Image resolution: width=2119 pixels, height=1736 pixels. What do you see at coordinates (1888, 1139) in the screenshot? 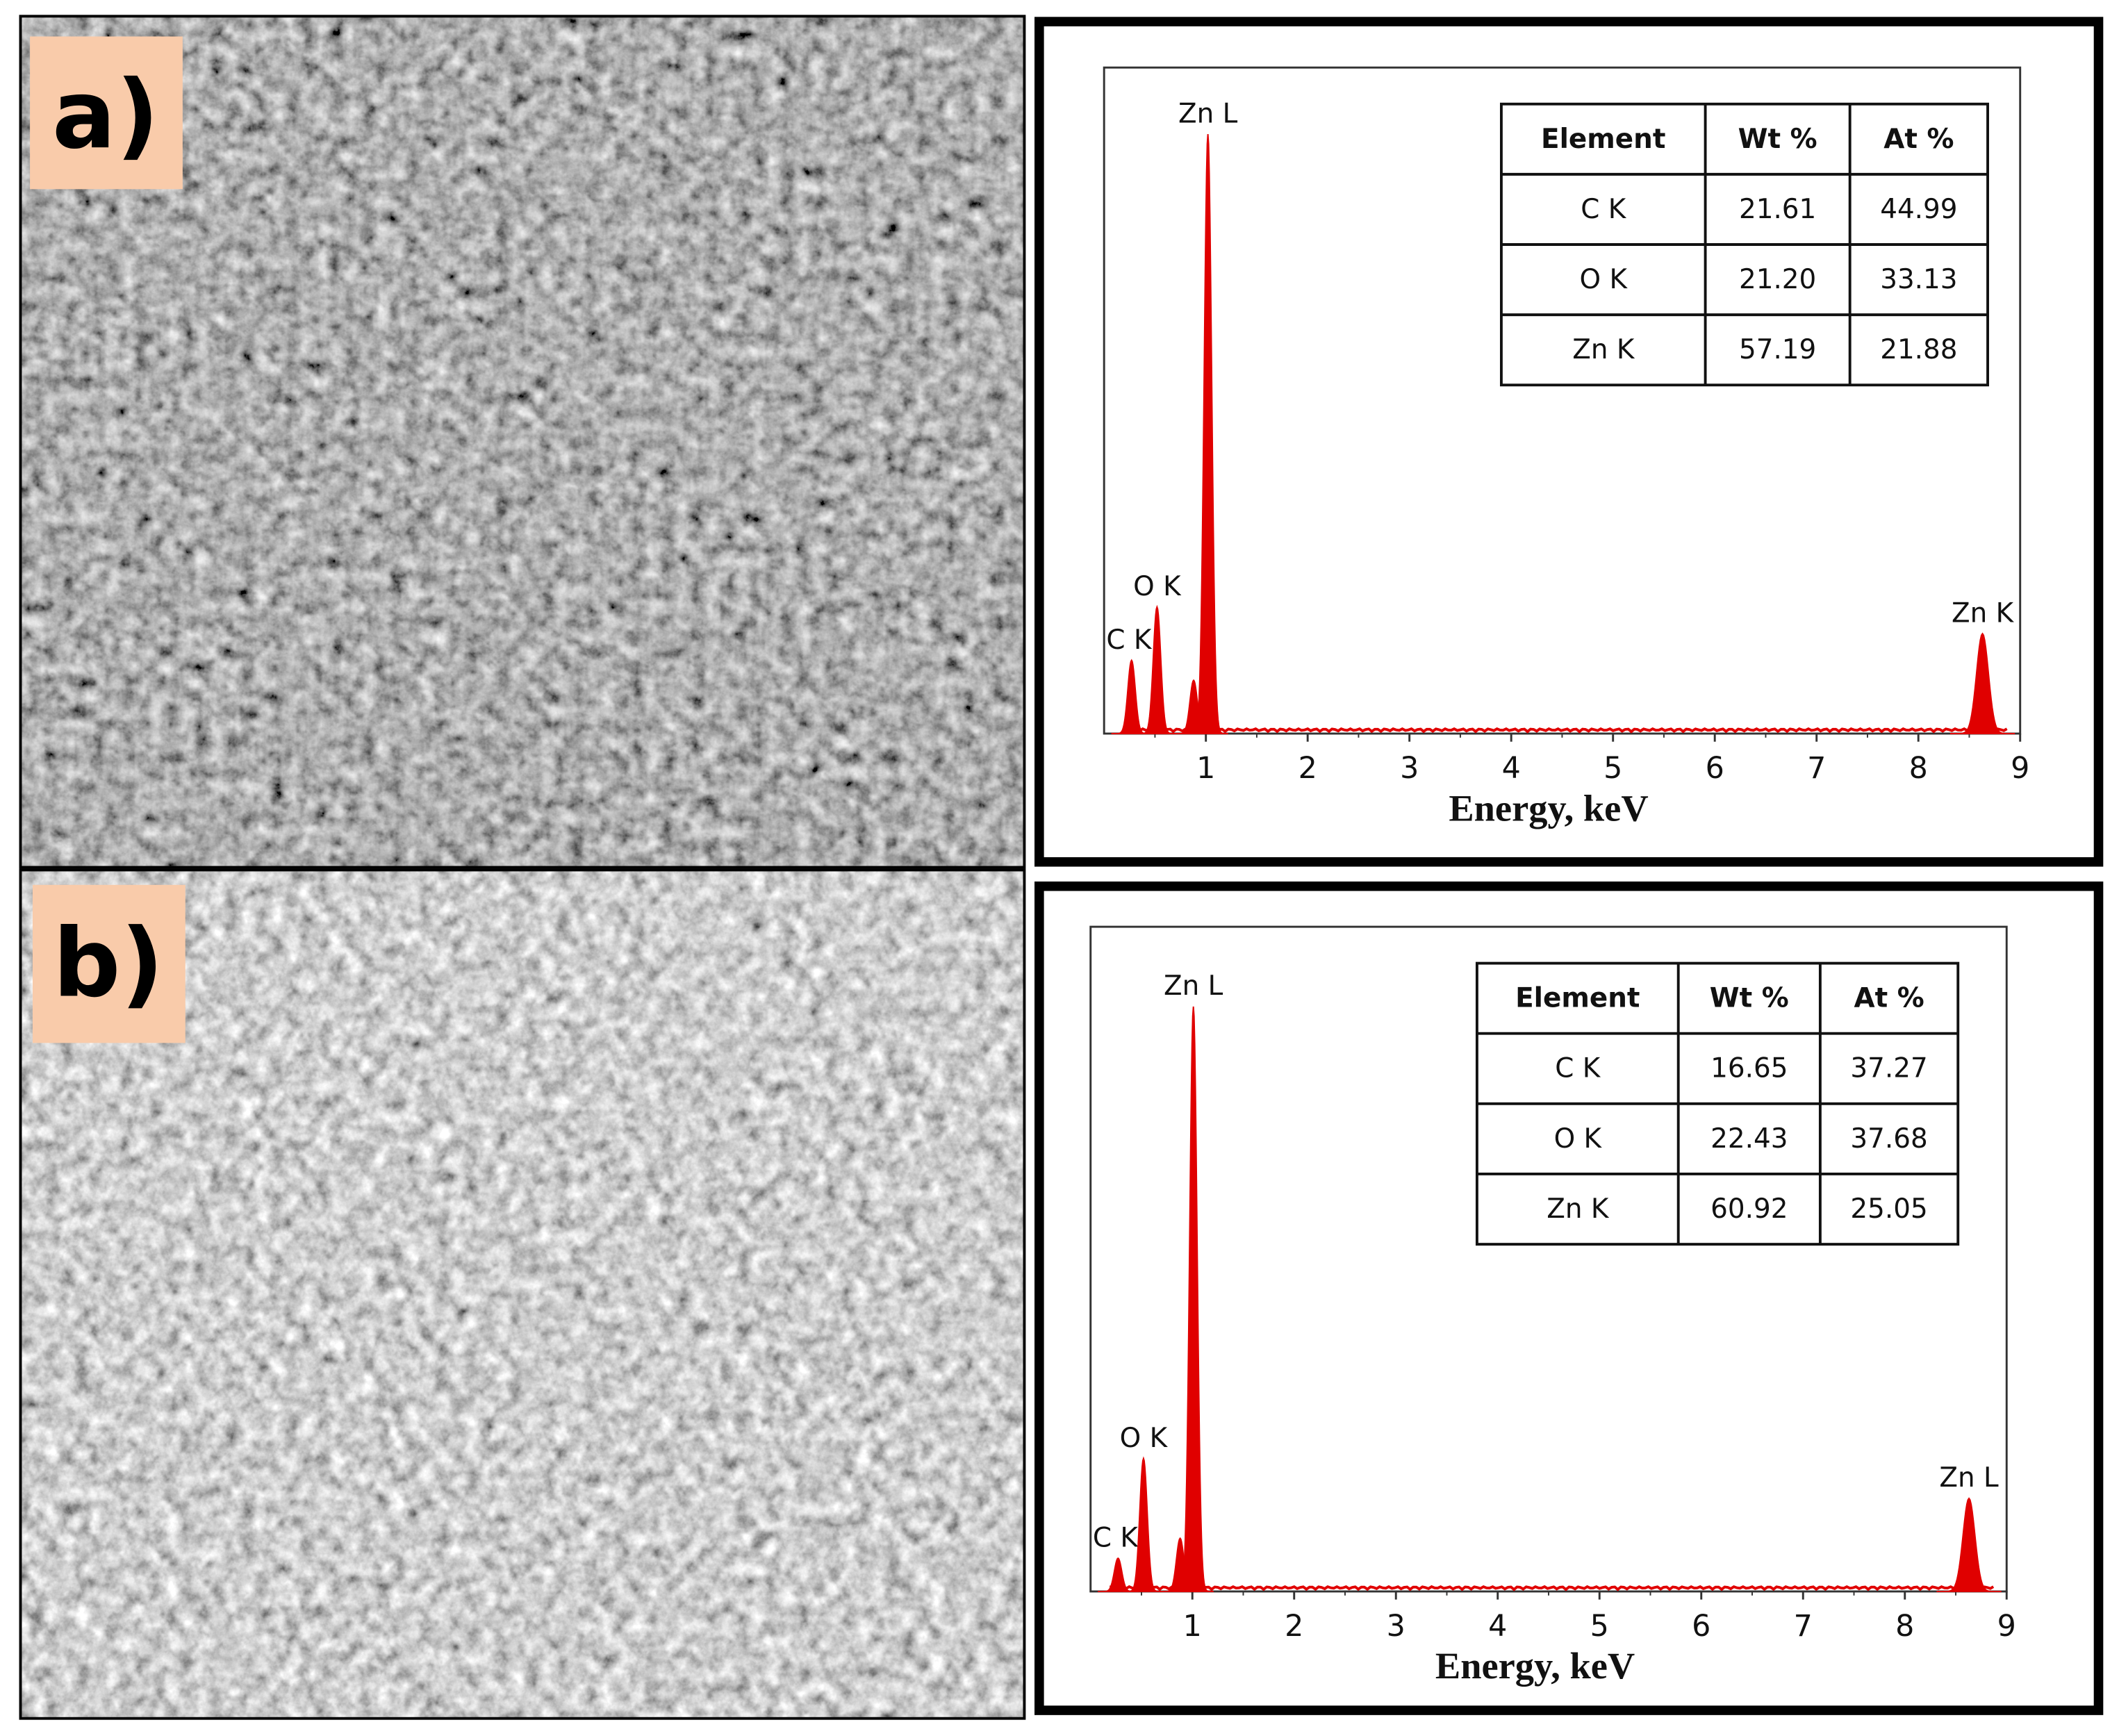
I see `table-cell: 37.68` at bounding box center [1888, 1139].